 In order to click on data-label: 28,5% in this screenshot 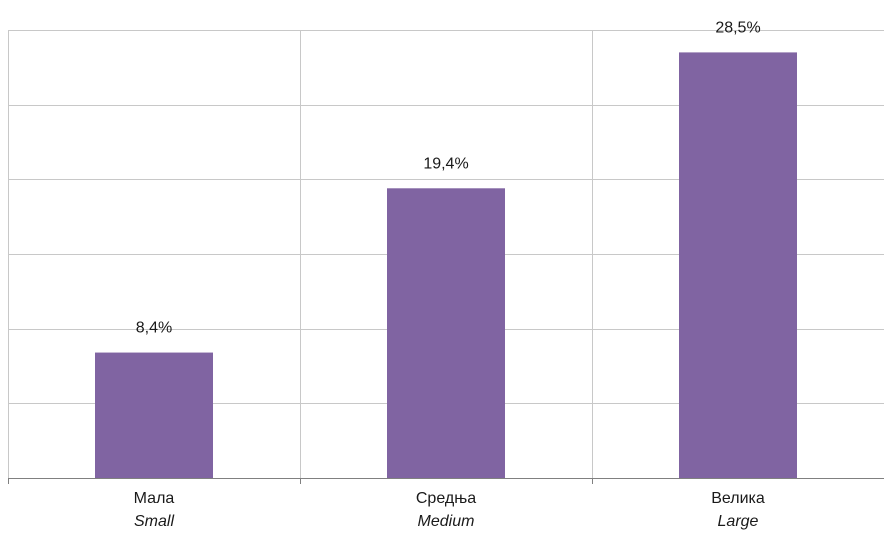, I will do `click(737, 27)`.